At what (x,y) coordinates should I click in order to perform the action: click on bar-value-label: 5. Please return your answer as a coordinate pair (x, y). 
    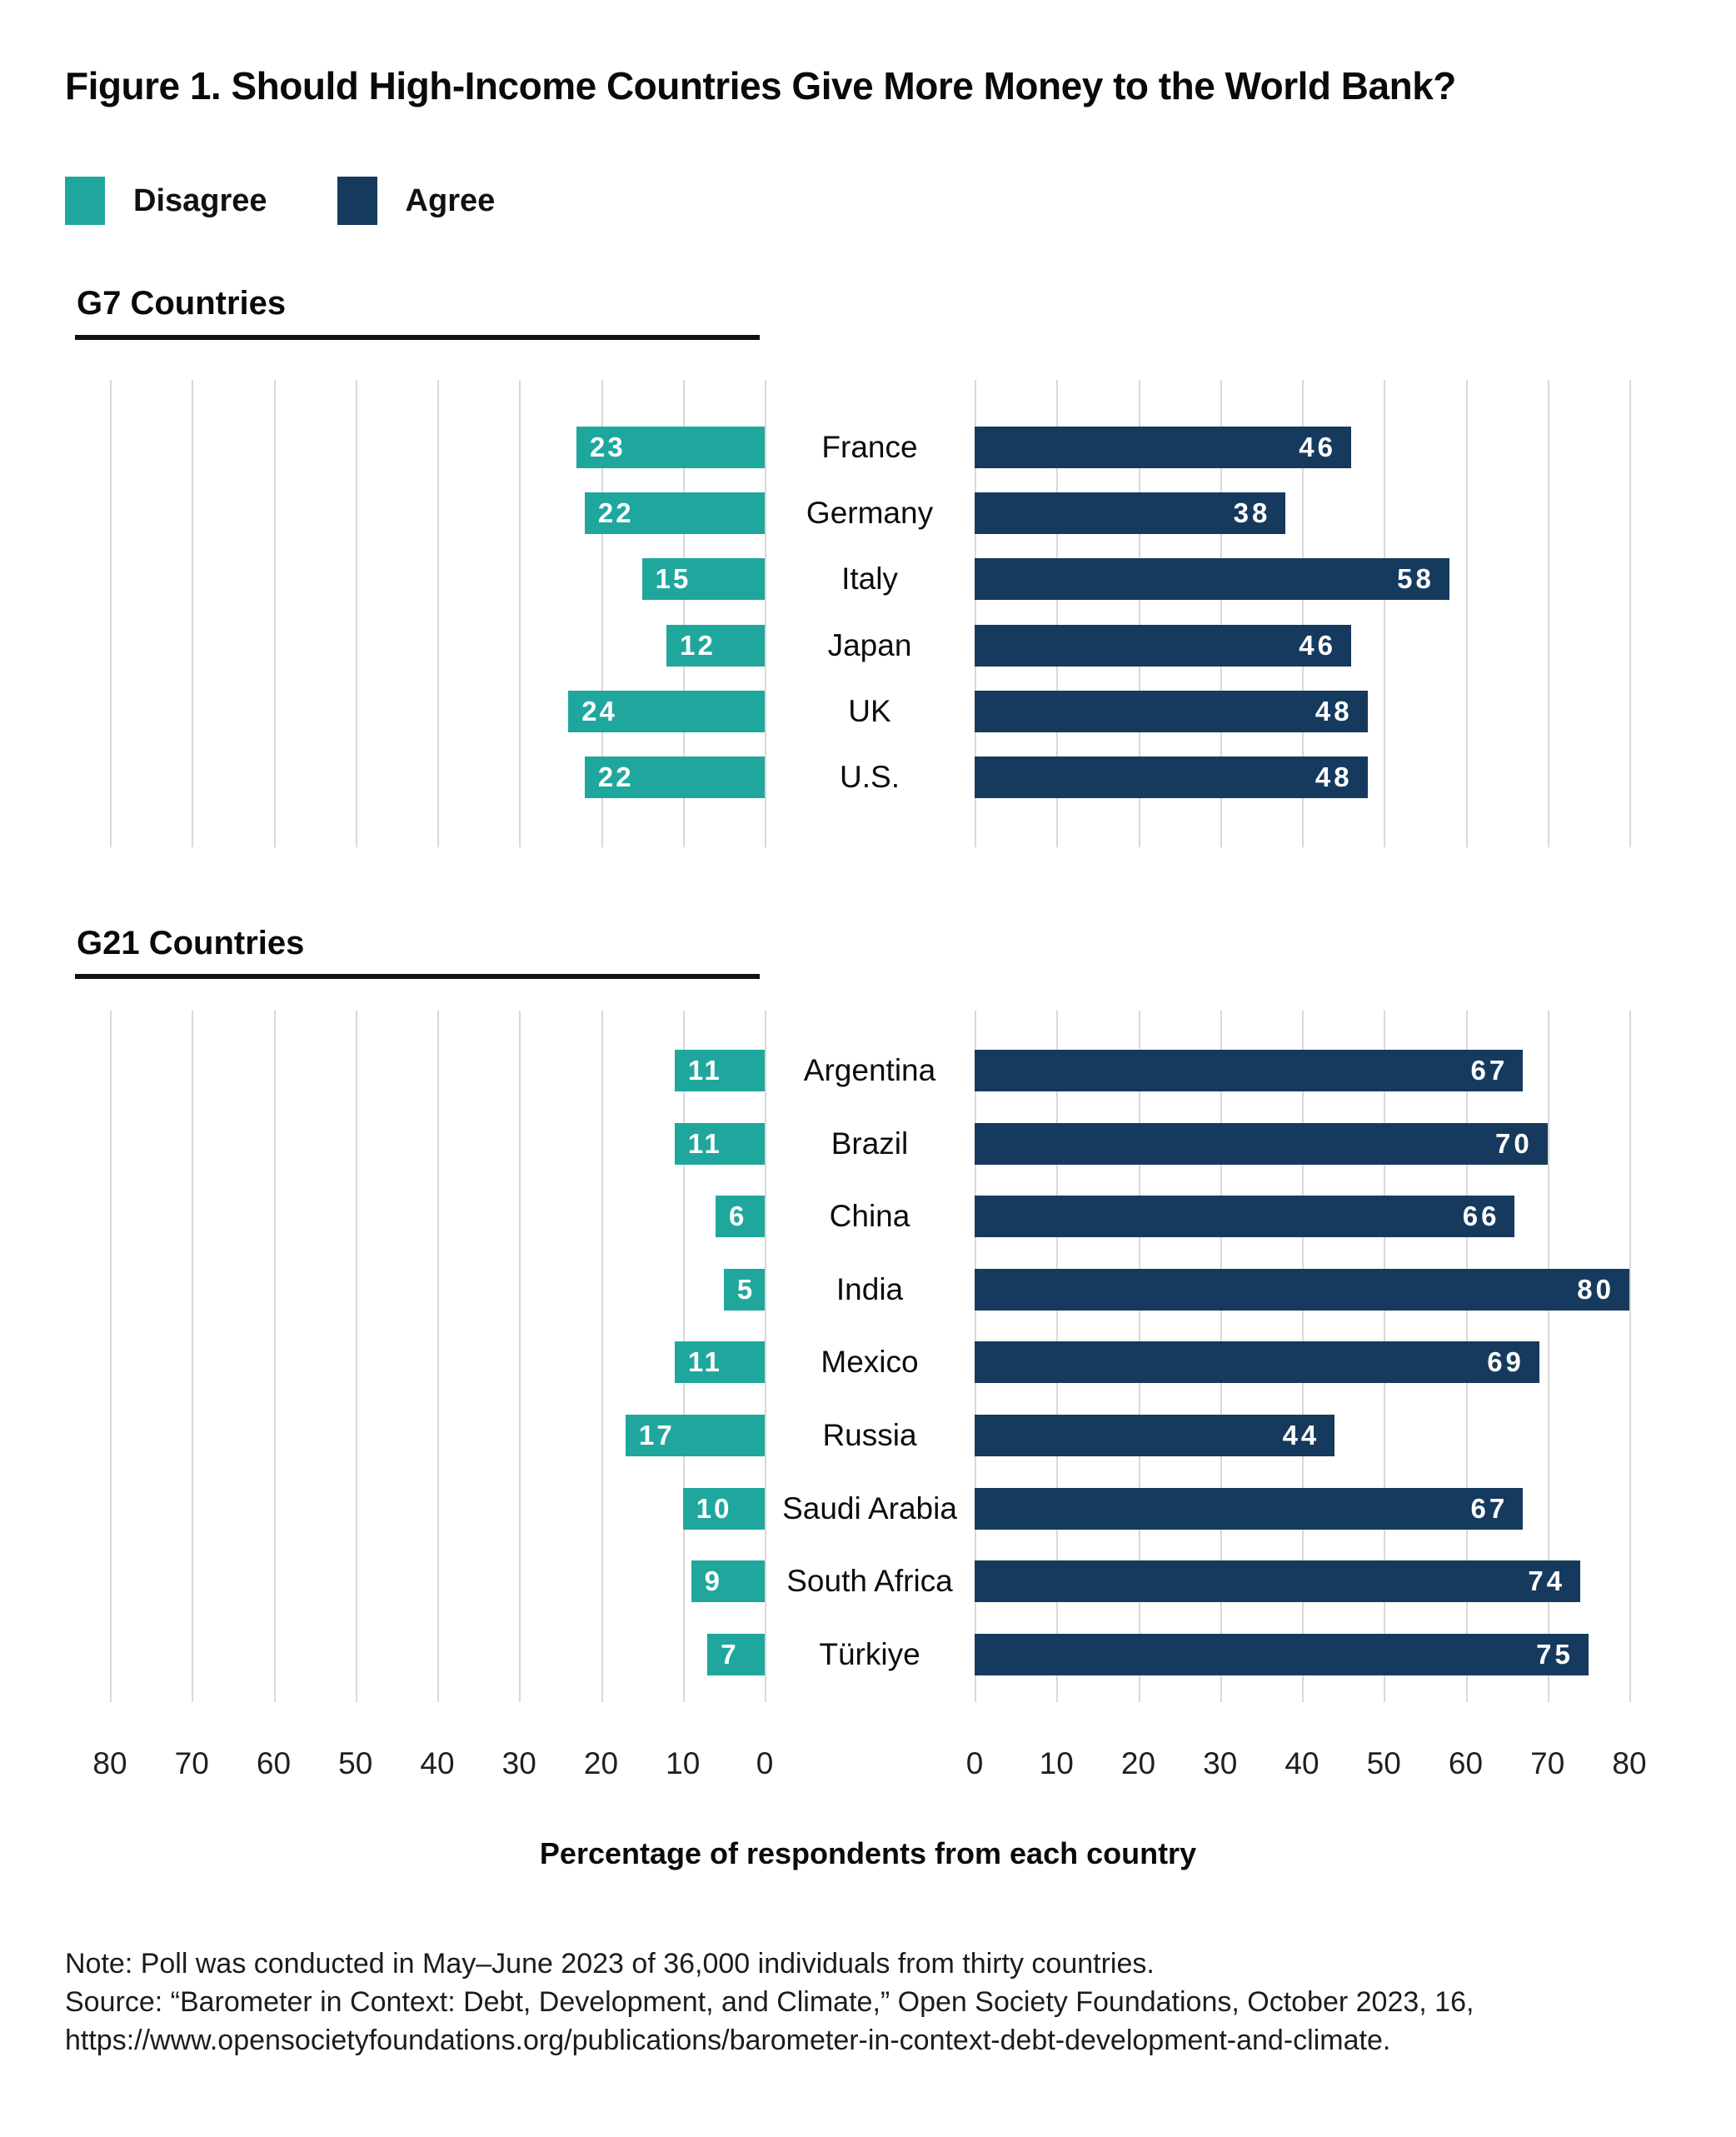
    Looking at the image, I should click on (746, 1289).